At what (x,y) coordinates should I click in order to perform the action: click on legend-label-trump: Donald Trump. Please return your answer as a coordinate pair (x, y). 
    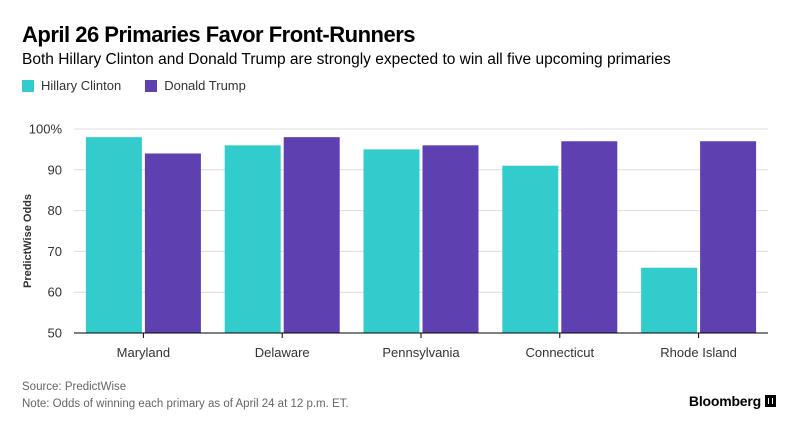
    Looking at the image, I should click on (205, 85).